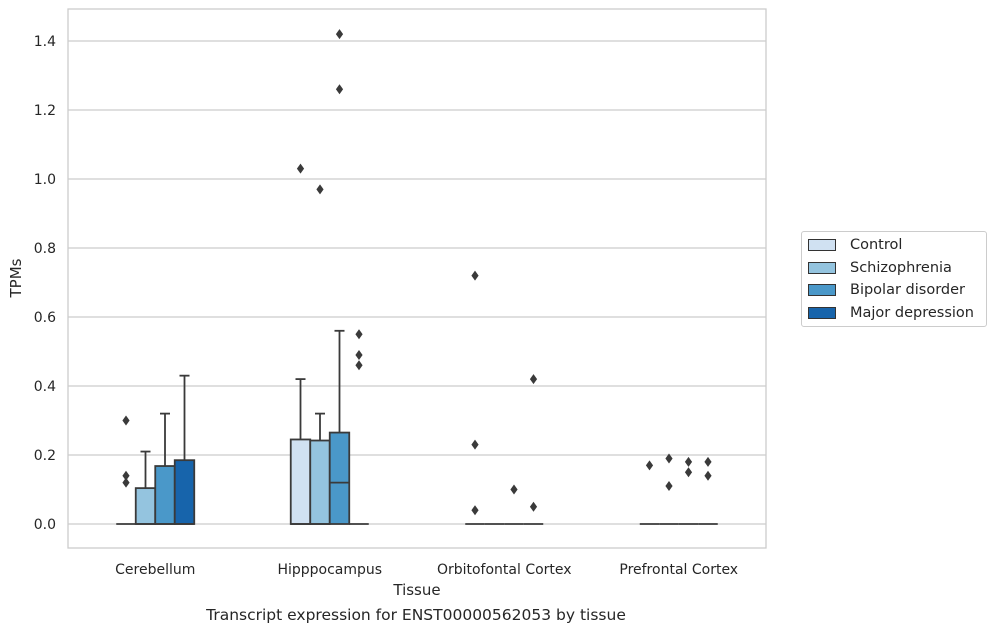  I want to click on legend-label: Schizophrenia, so click(901, 267).